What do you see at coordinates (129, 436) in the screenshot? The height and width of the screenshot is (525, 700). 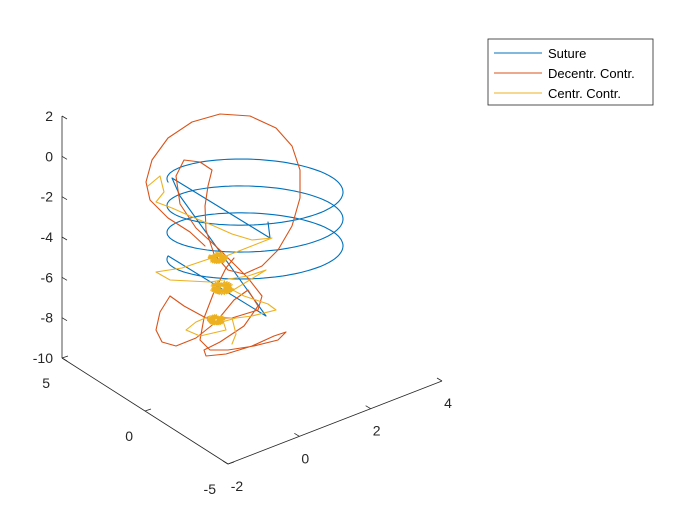 I see `y-tick-label: 0` at bounding box center [129, 436].